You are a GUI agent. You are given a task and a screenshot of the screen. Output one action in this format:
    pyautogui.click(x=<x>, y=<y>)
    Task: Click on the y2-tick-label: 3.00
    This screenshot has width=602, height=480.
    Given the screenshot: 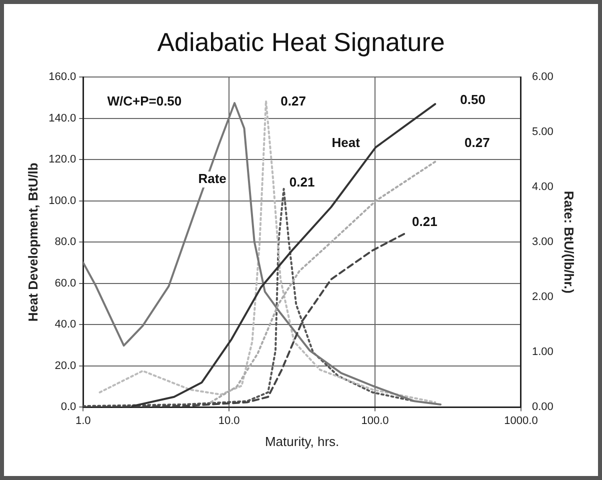 What is the action you would take?
    pyautogui.click(x=543, y=242)
    